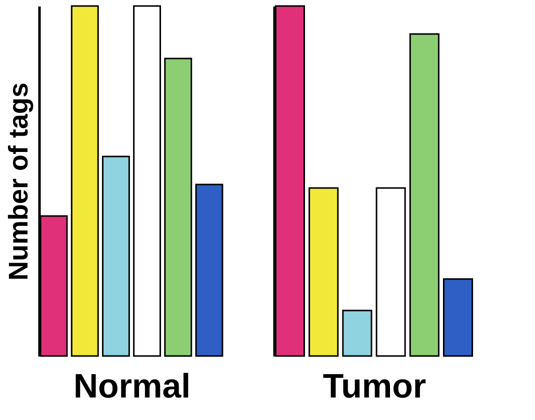  Describe the element at coordinates (19, 181) in the screenshot. I see `y-axis-title: Number of tags` at that location.